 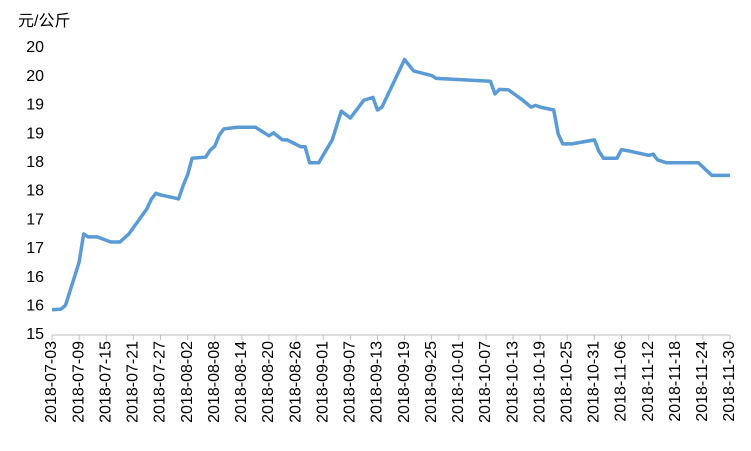 What do you see at coordinates (44, 21) in the screenshot?
I see `y-axis-label: 元/公斤` at bounding box center [44, 21].